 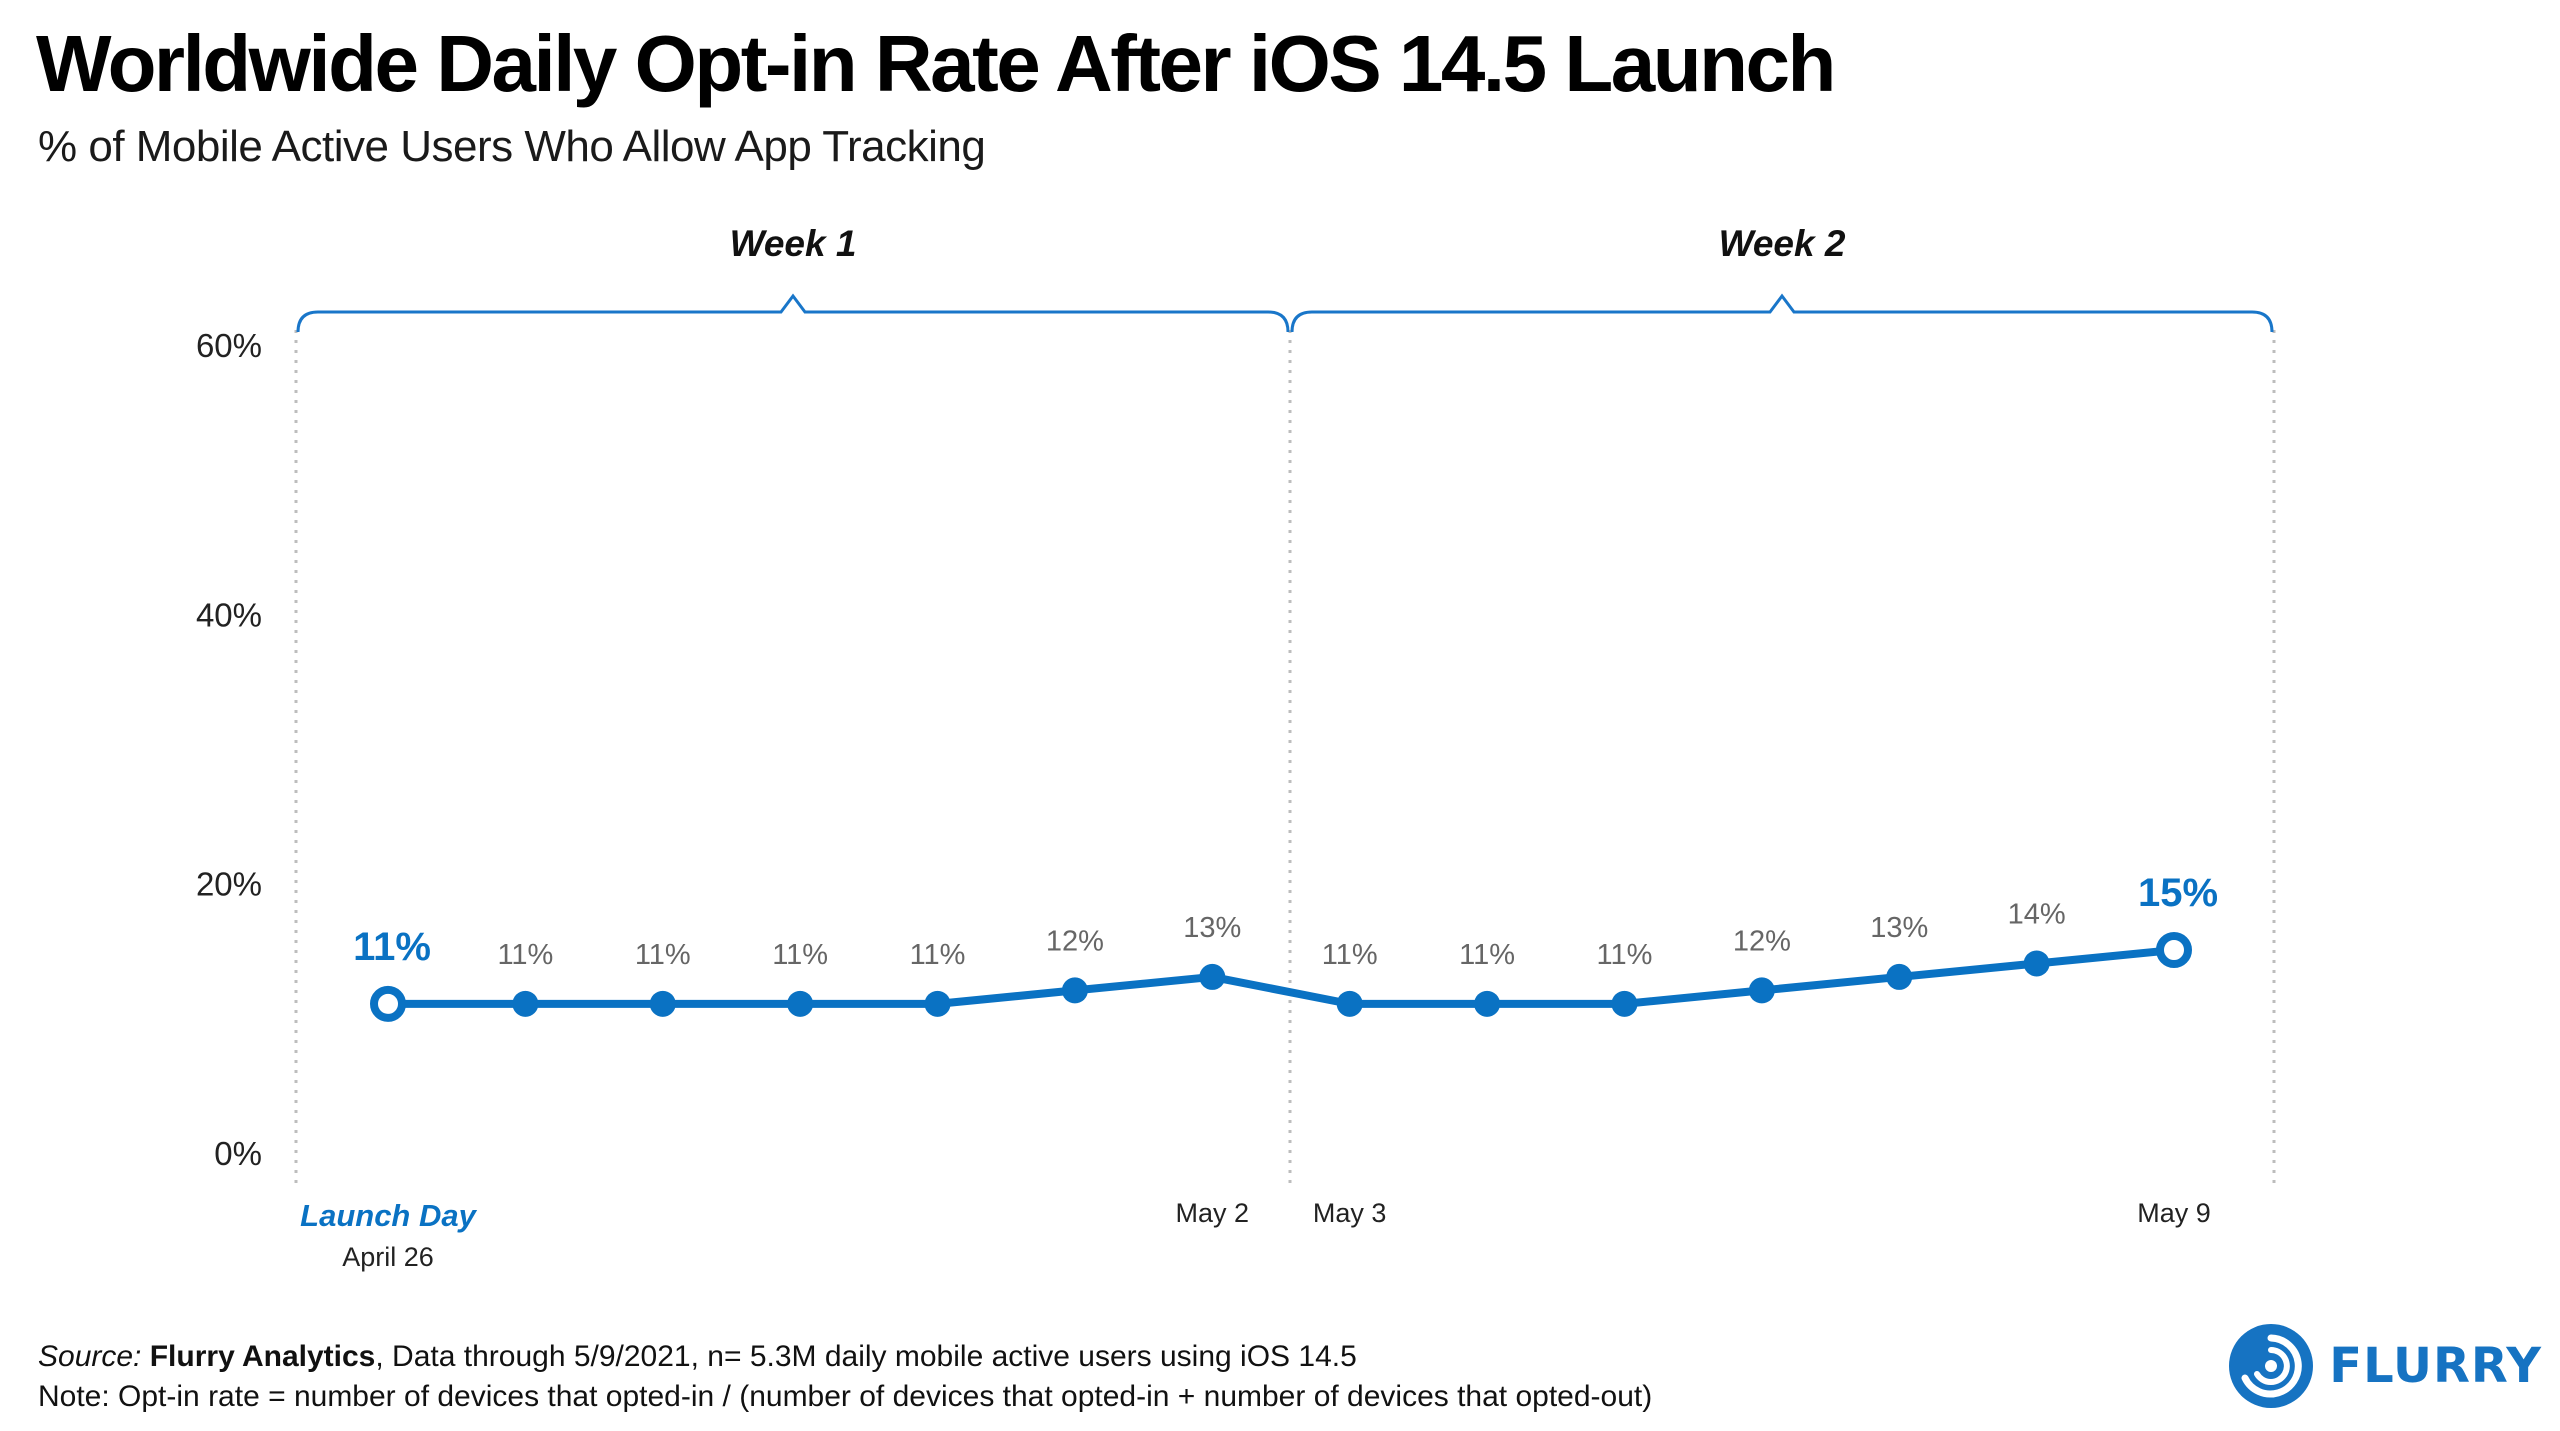 What do you see at coordinates (388, 1257) in the screenshot?
I see `x-label-launch-date: April 26` at bounding box center [388, 1257].